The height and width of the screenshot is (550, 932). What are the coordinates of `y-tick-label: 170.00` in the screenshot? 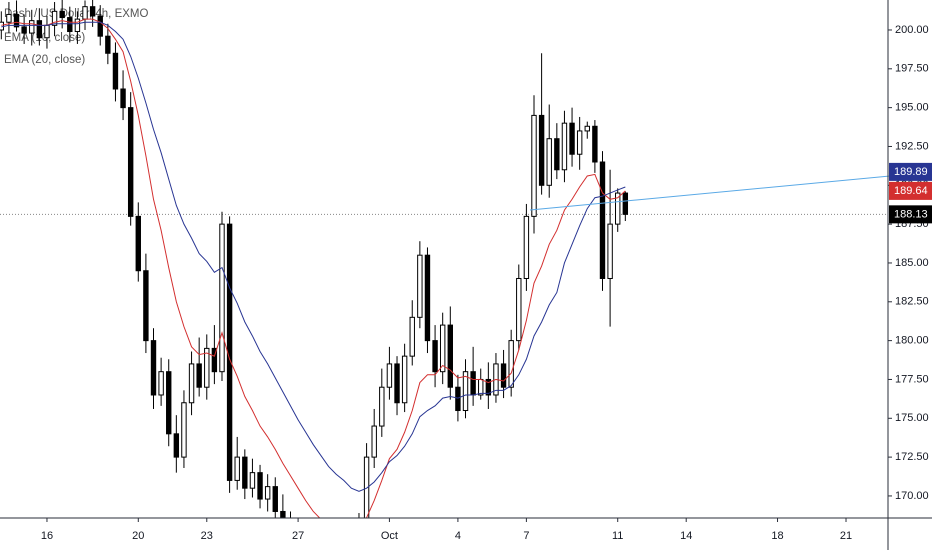 It's located at (912, 496).